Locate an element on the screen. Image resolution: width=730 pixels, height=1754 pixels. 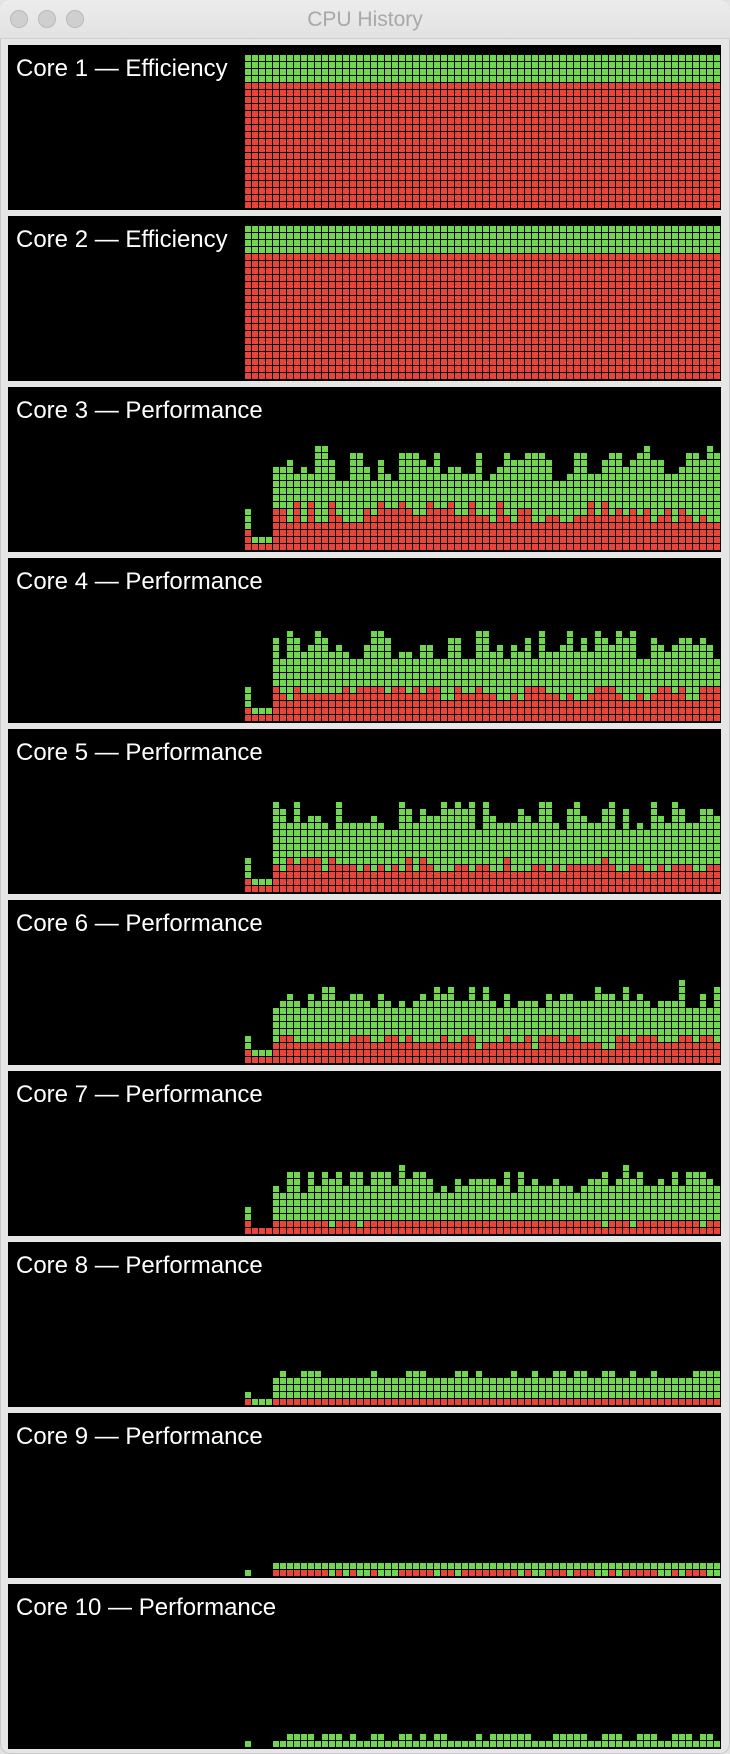
minimize-window-button is located at coordinates (47, 19).